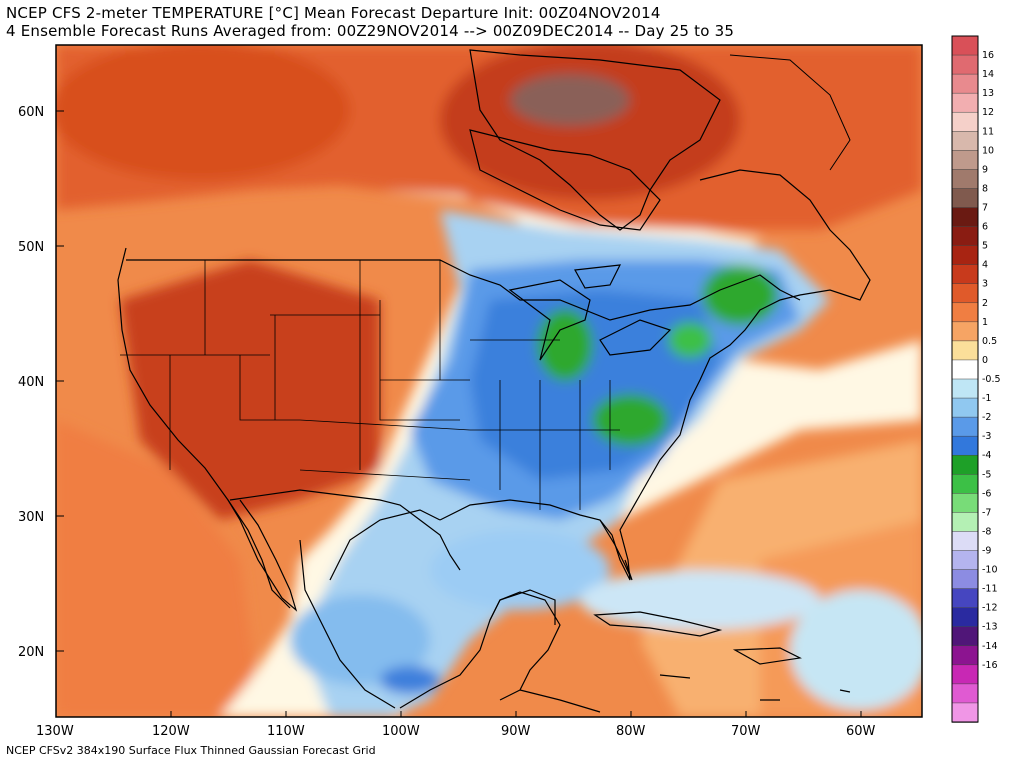  Describe the element at coordinates (658, 624) in the screenshot. I see `cuba` at that location.